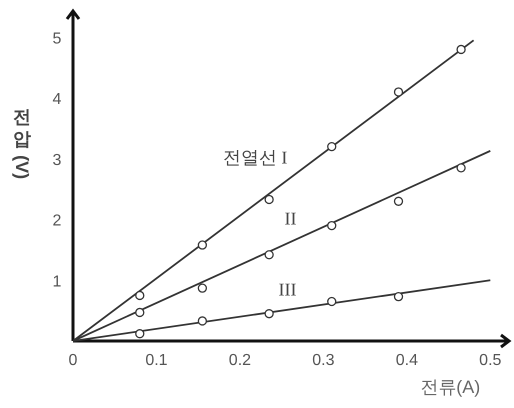  Describe the element at coordinates (73, 360) in the screenshot. I see `x-tick-label: 0` at that location.